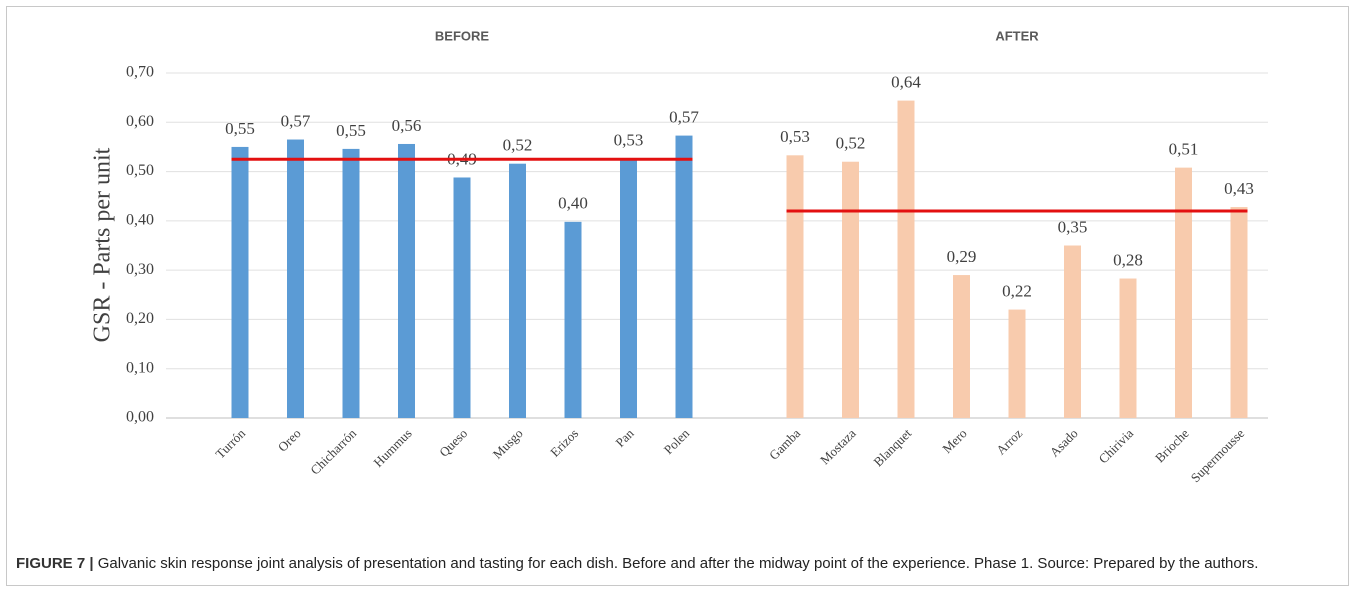 This screenshot has width=1357, height=596. Describe the element at coordinates (564, 443) in the screenshot. I see `x-tick-label: Erizos` at that location.